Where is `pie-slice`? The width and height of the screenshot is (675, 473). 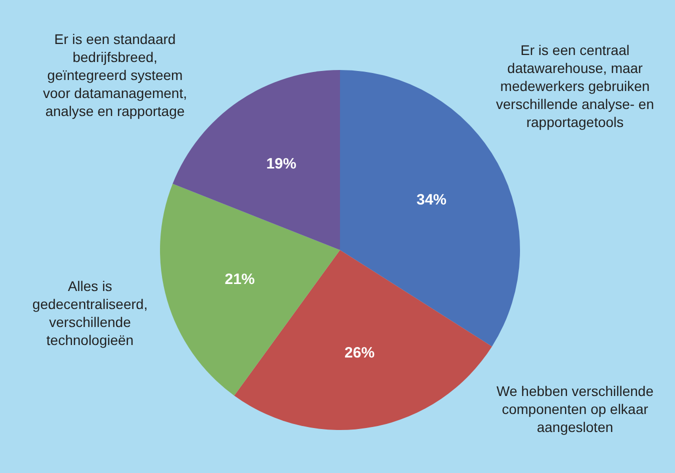
pie-slice is located at coordinates (250, 290).